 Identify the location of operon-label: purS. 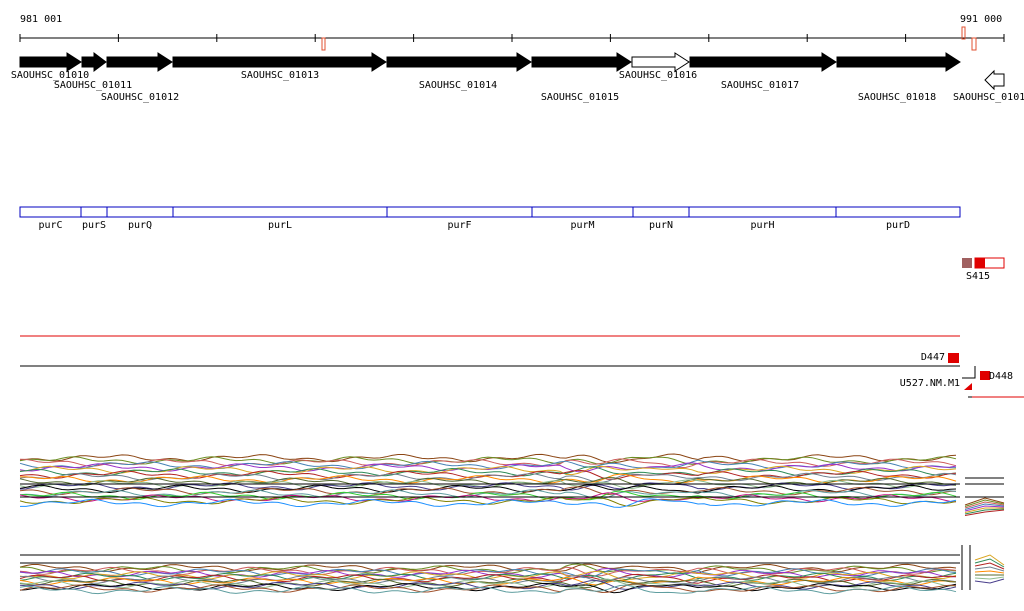
(94, 225).